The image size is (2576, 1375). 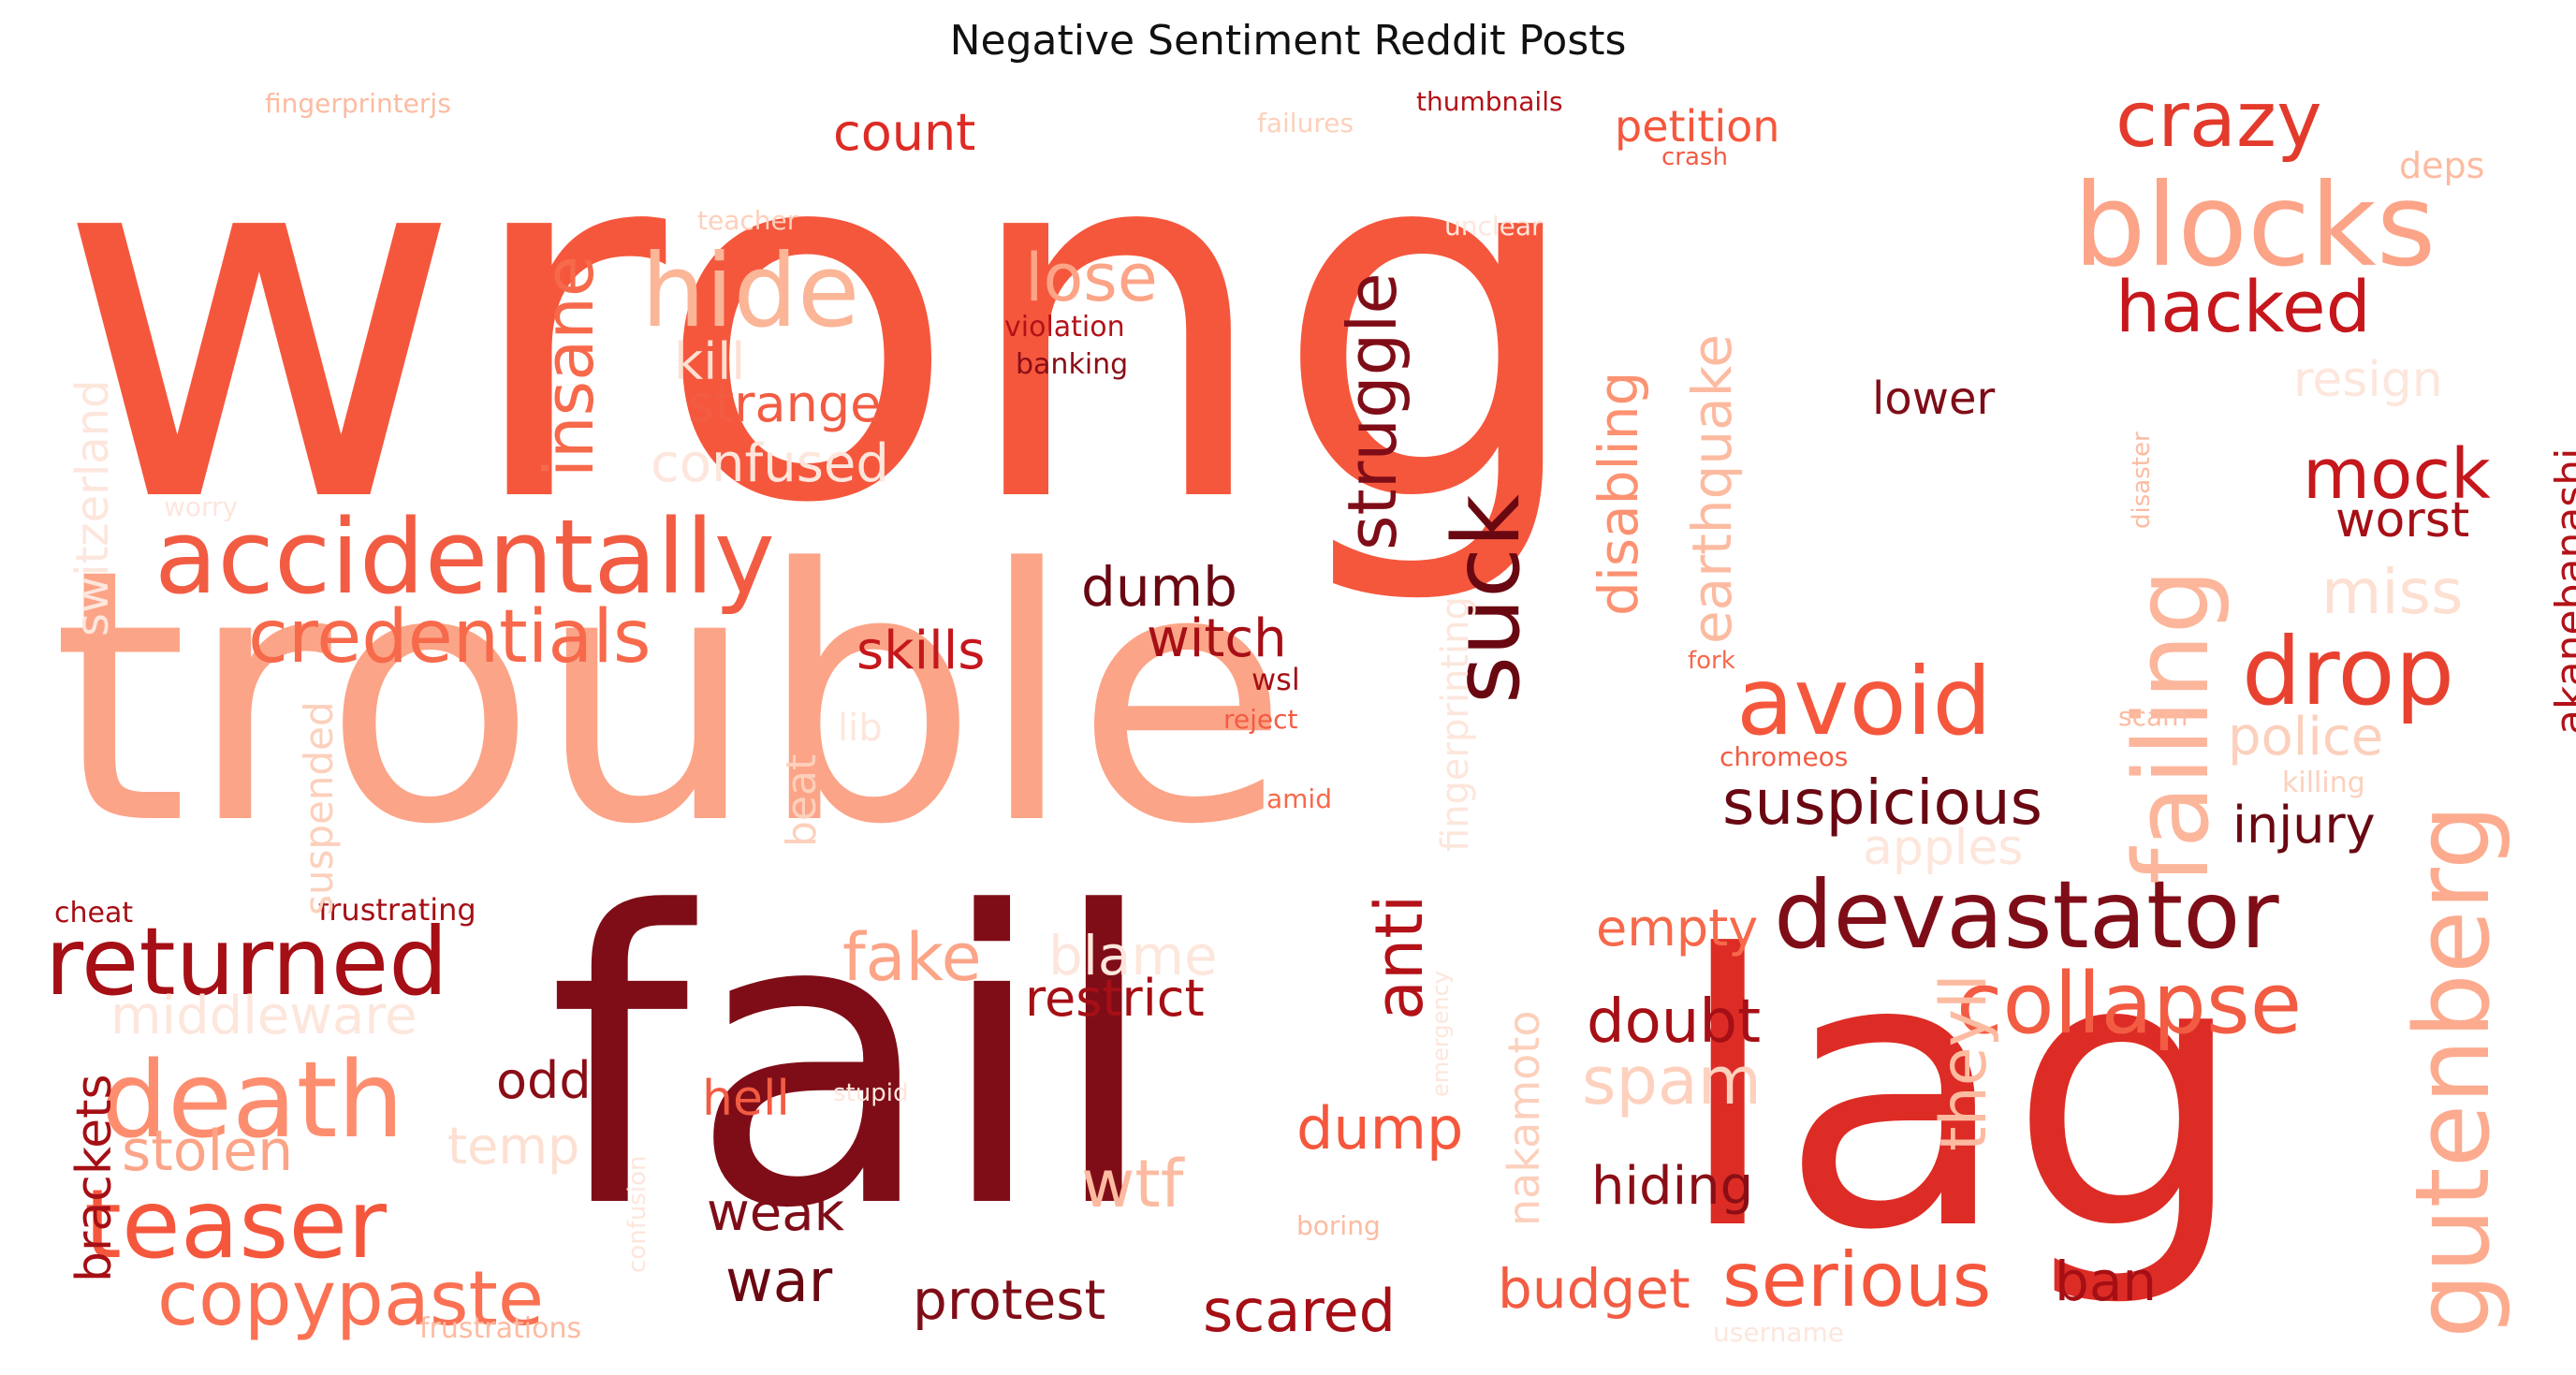 What do you see at coordinates (1115, 998) in the screenshot?
I see `word-restrict: restrict` at bounding box center [1115, 998].